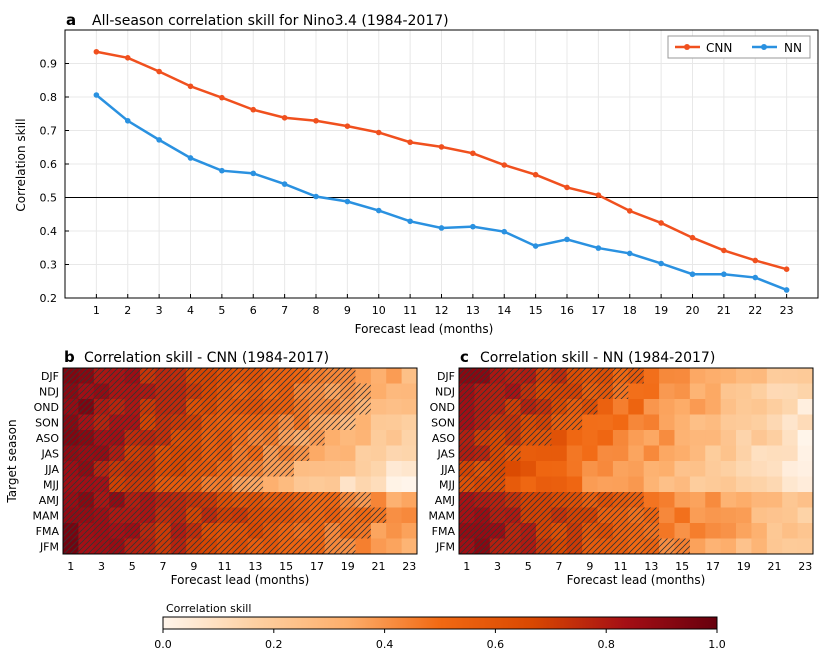 The width and height of the screenshot is (839, 658). What do you see at coordinates (445, 546) in the screenshot?
I see `y-tick-label: JFM` at bounding box center [445, 546].